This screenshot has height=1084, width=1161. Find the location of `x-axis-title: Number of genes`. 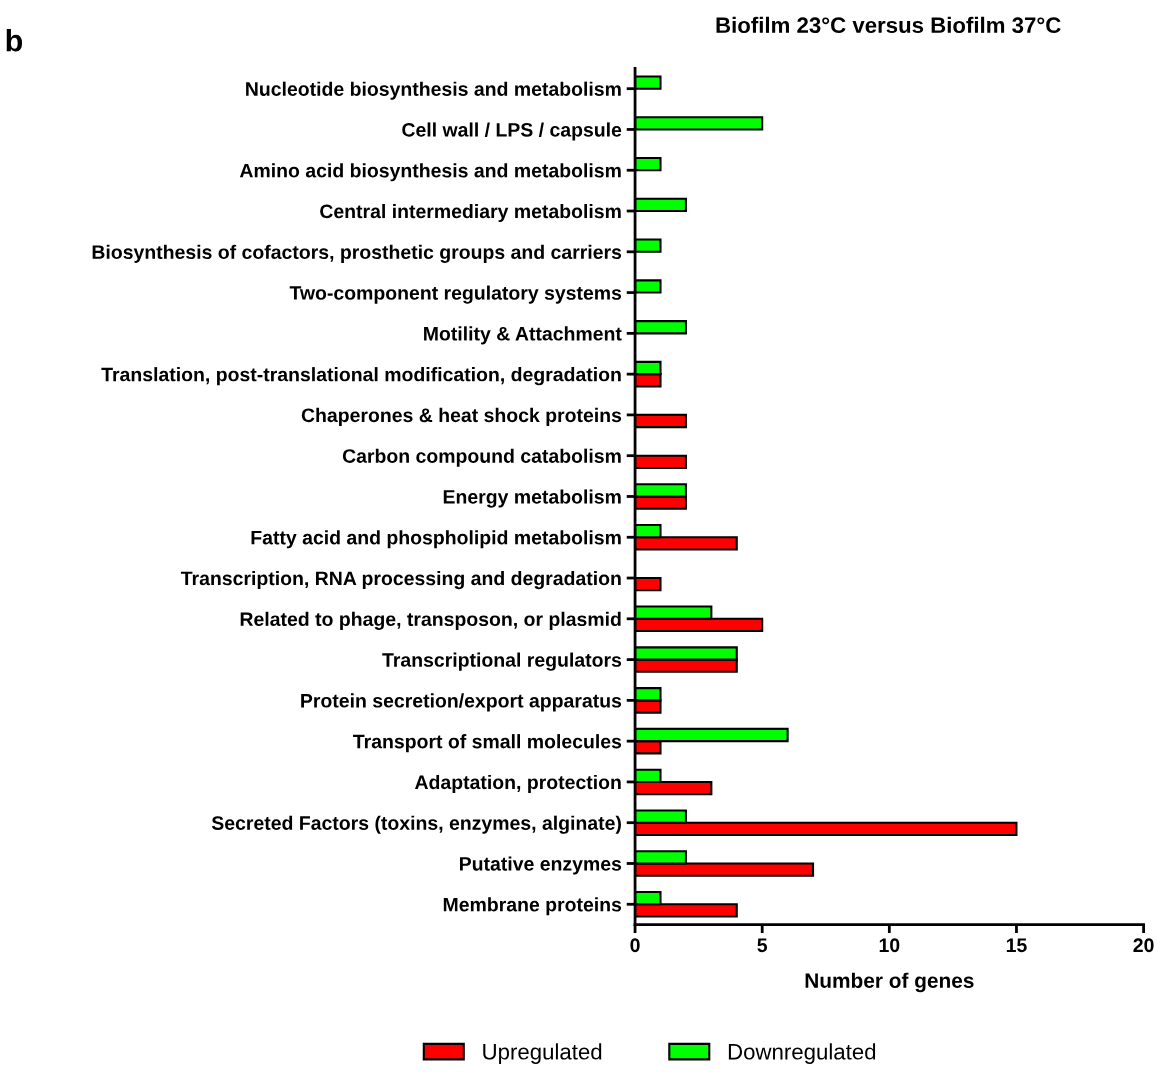

x-axis-title: Number of genes is located at coordinates (889, 982).